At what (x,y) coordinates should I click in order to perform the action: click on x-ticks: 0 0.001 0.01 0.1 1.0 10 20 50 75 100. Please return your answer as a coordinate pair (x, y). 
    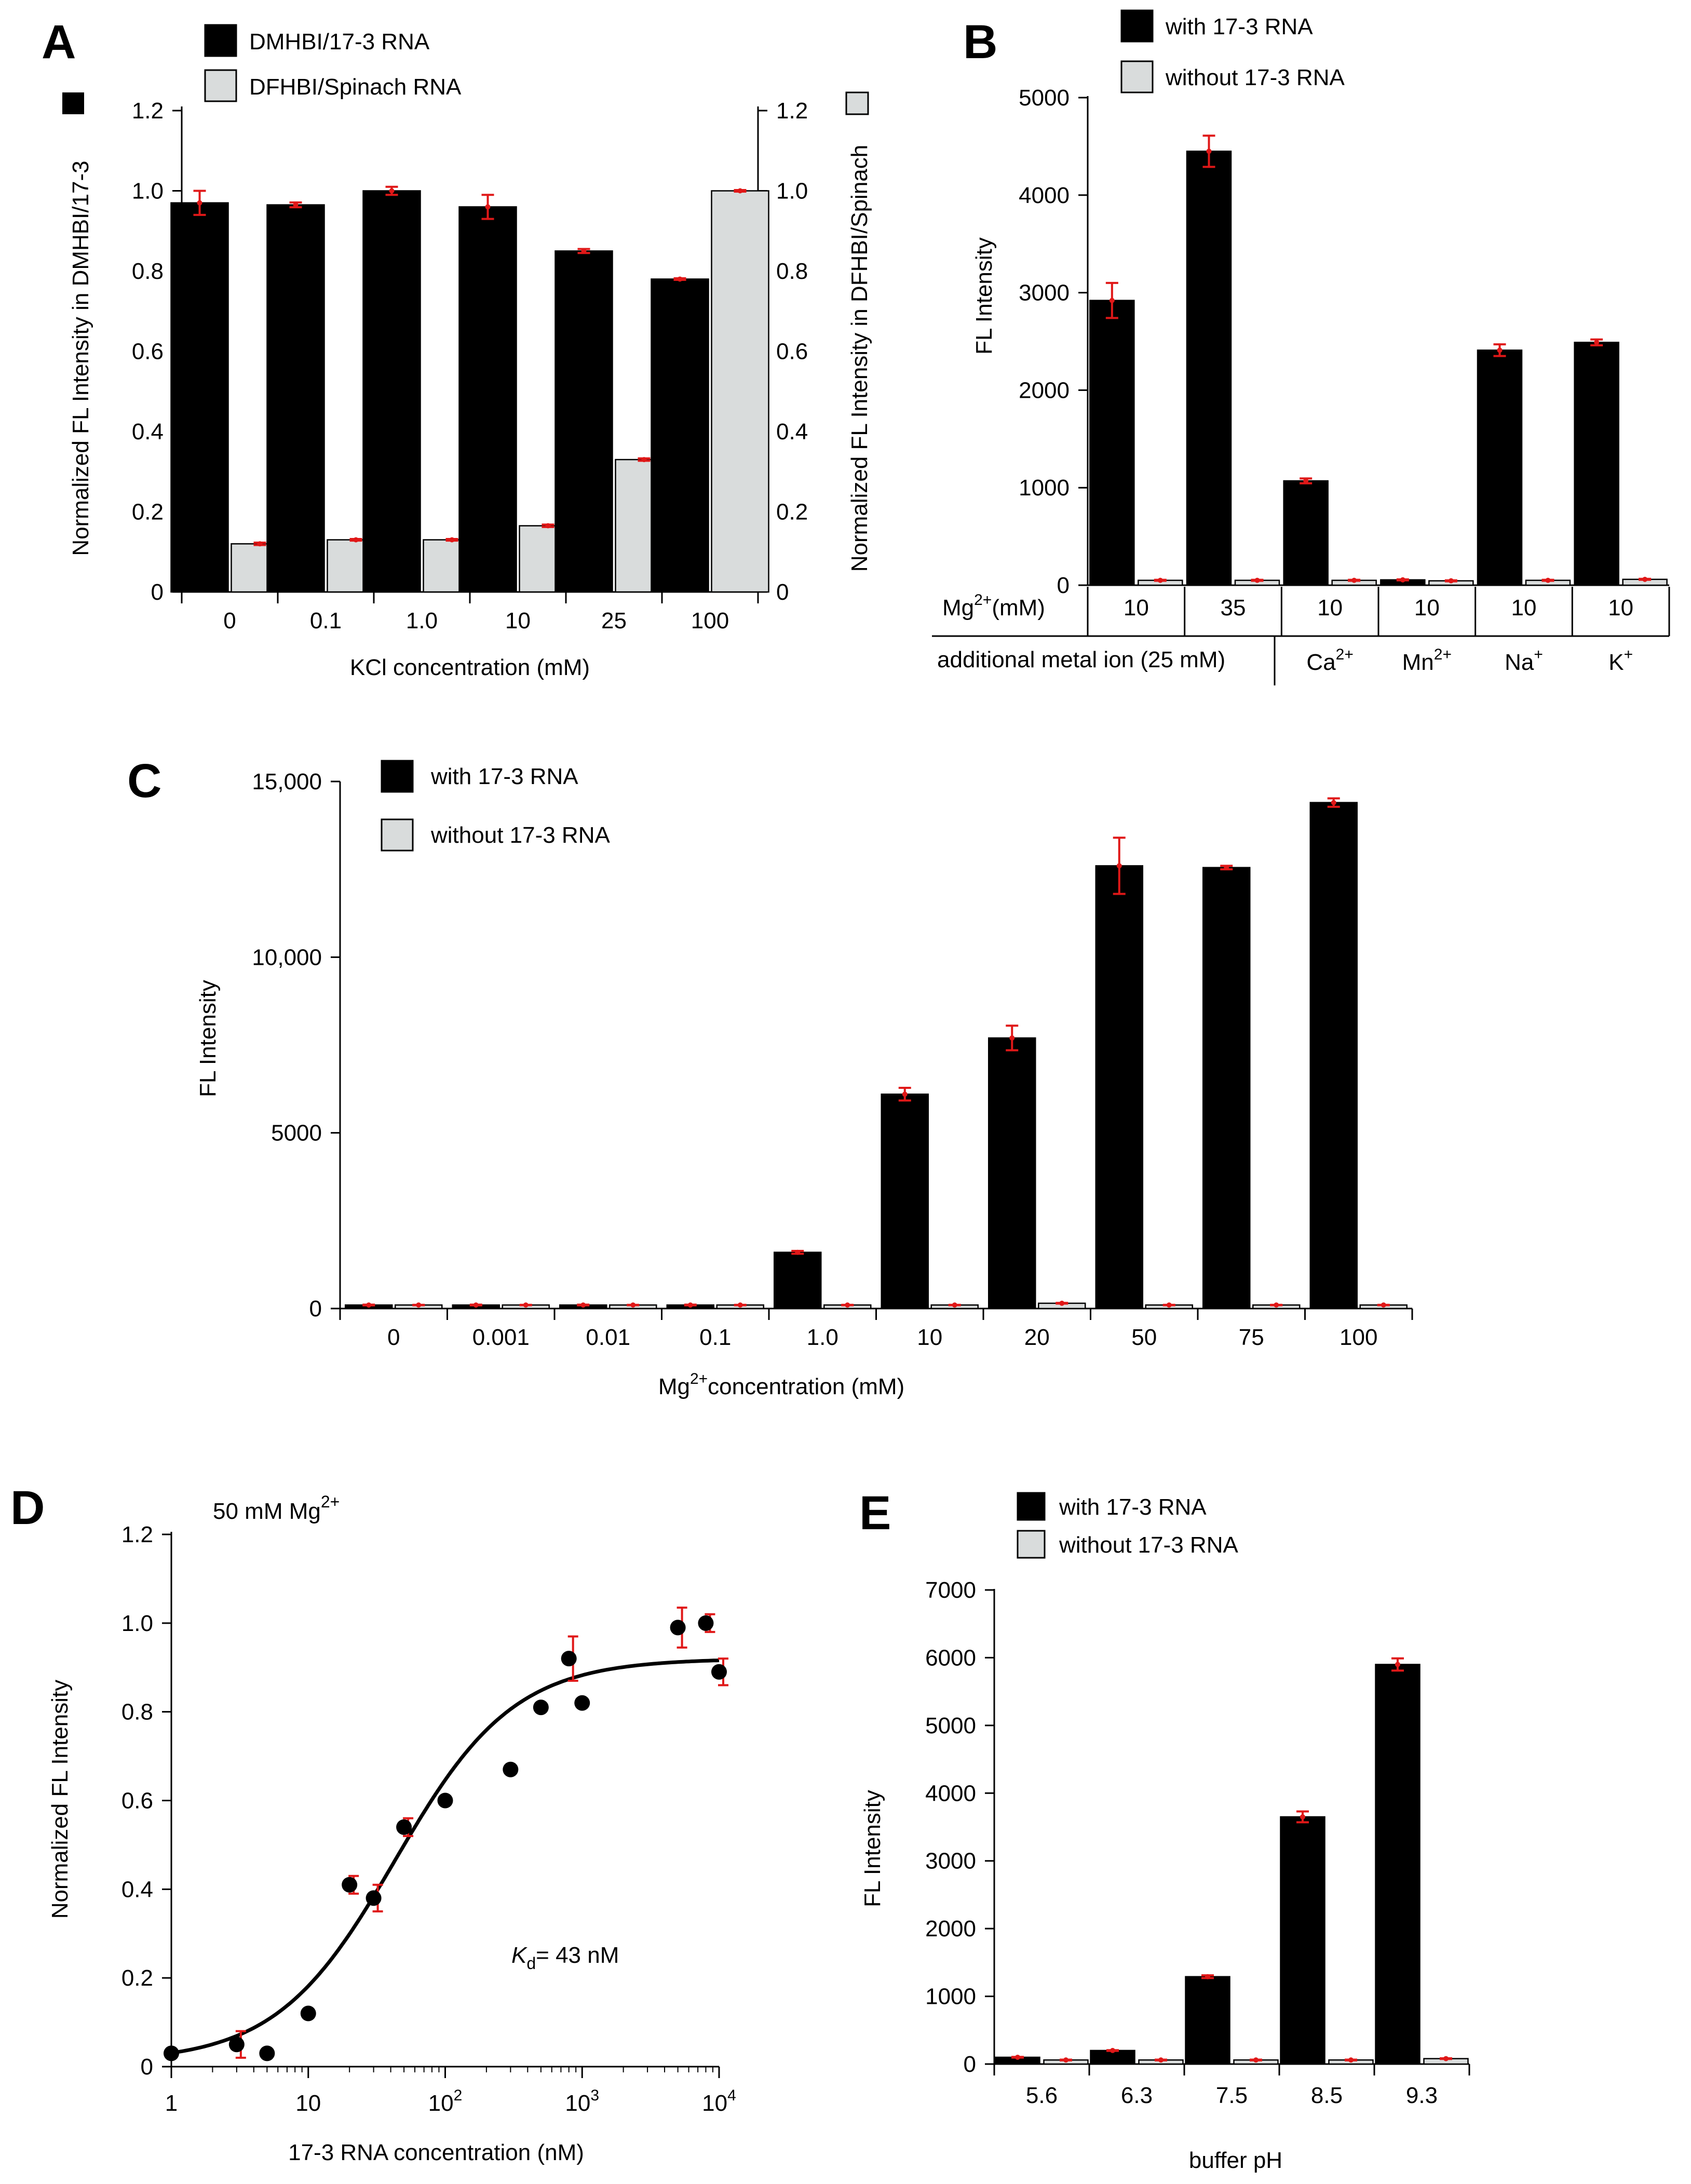
    Looking at the image, I should click on (882, 1337).